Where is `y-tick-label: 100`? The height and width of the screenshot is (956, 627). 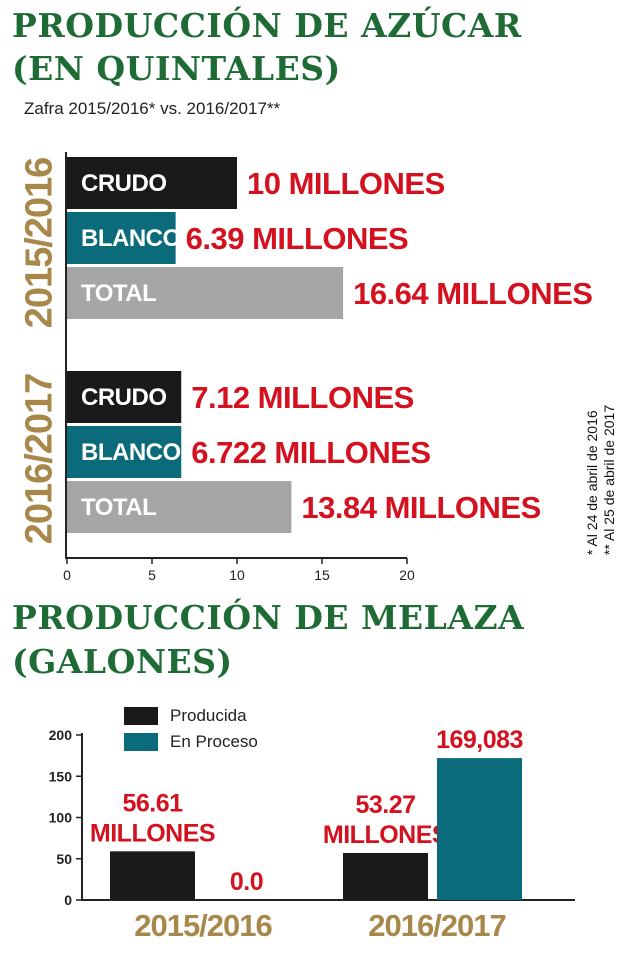 y-tick-label: 100 is located at coordinates (61, 818).